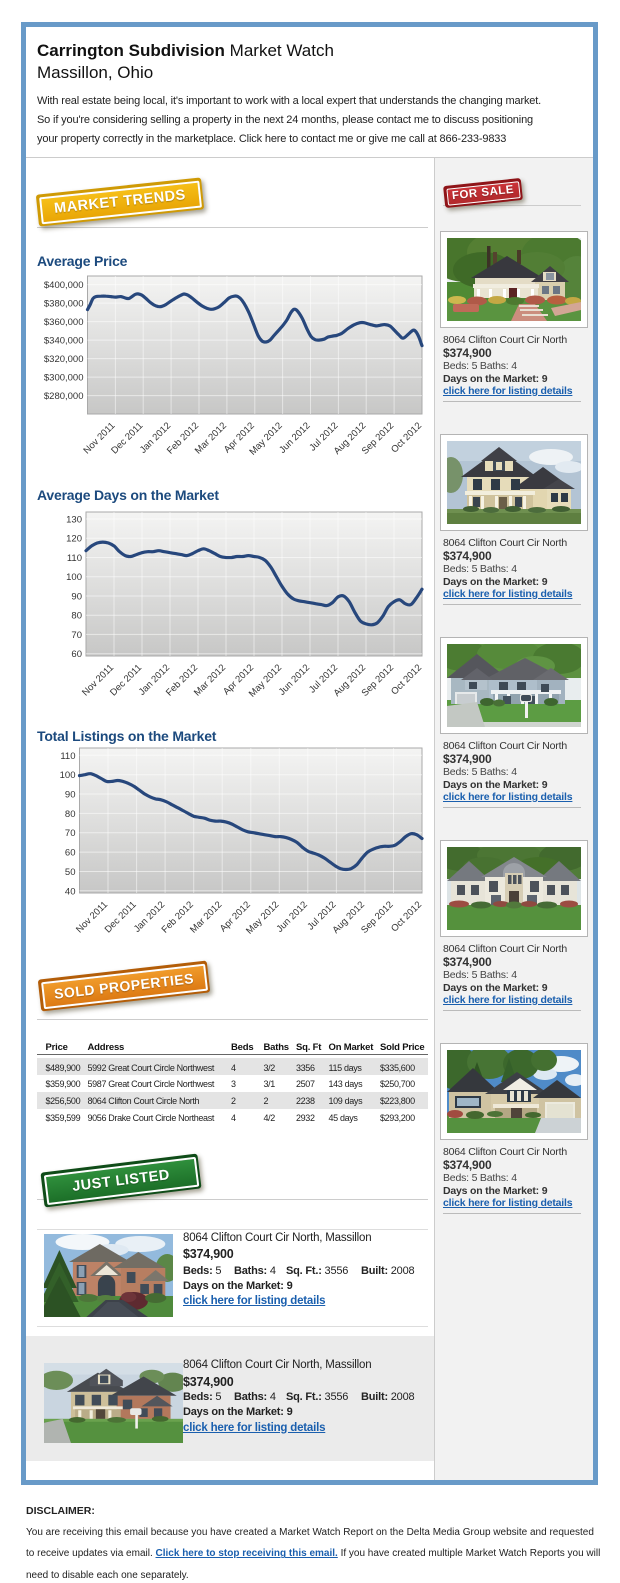 This screenshot has width=620, height=1583. I want to click on svg-text: $320,000, so click(64, 359).